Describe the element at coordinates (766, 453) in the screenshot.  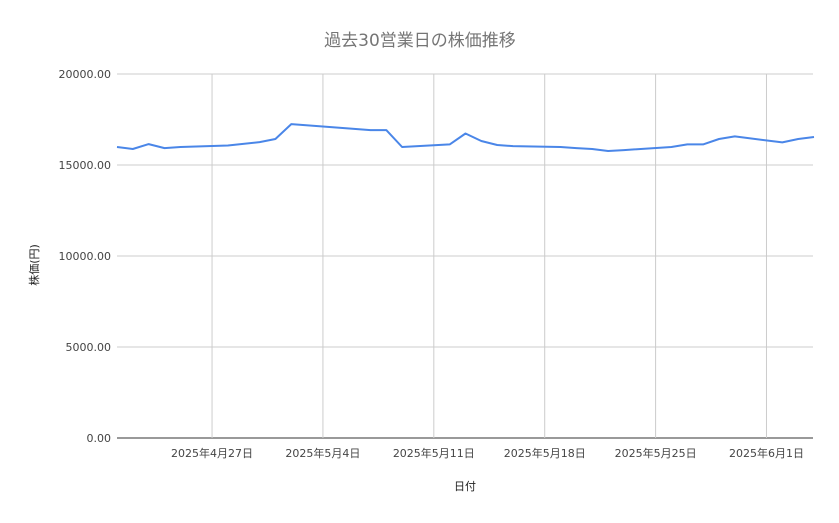
I see `x-tick-label: 2025年6月1日` at that location.